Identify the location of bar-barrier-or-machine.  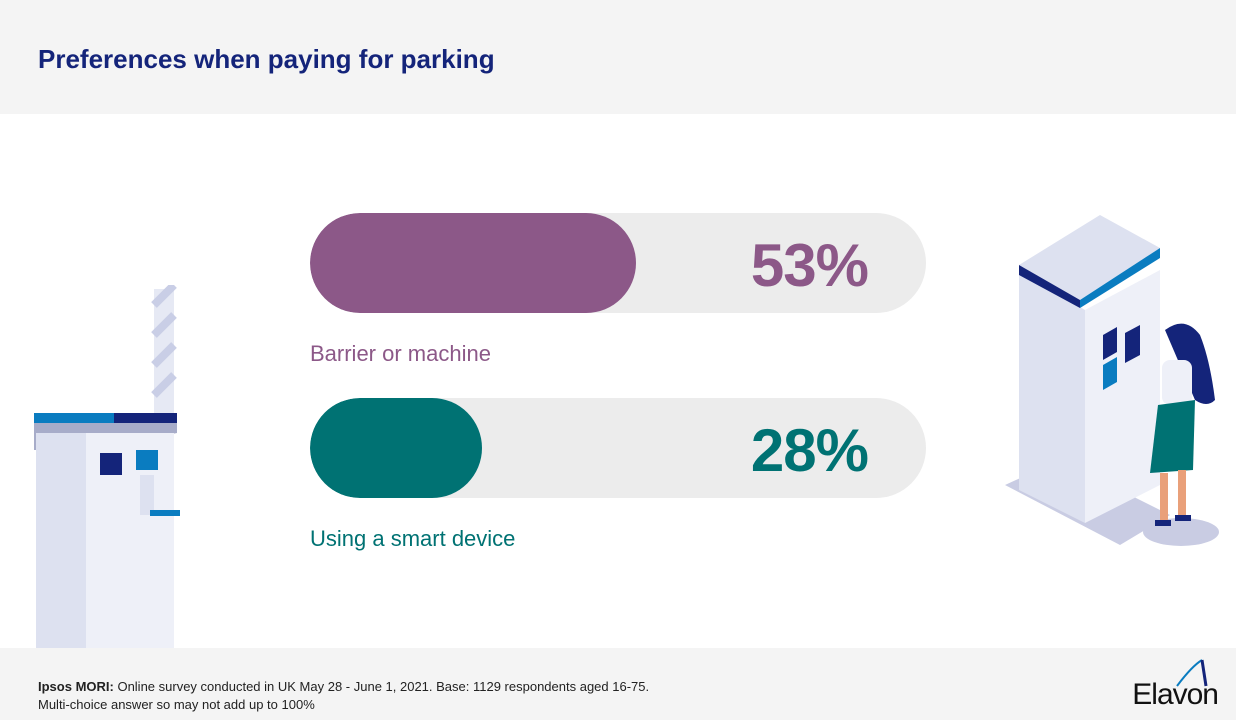
(473, 263).